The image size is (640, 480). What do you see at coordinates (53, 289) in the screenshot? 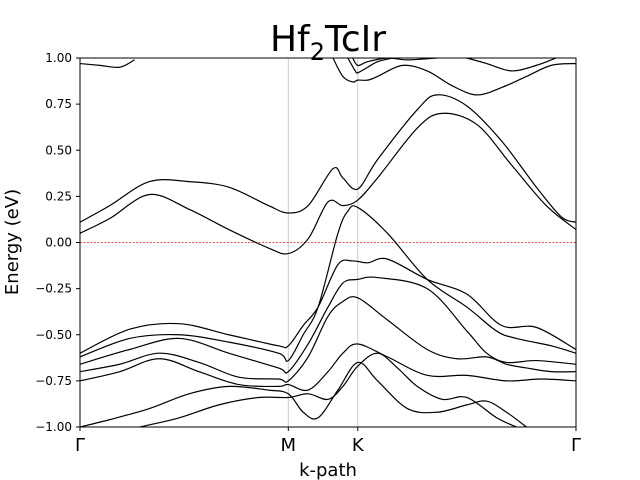
I see `y-tick-label: −0.25` at bounding box center [53, 289].